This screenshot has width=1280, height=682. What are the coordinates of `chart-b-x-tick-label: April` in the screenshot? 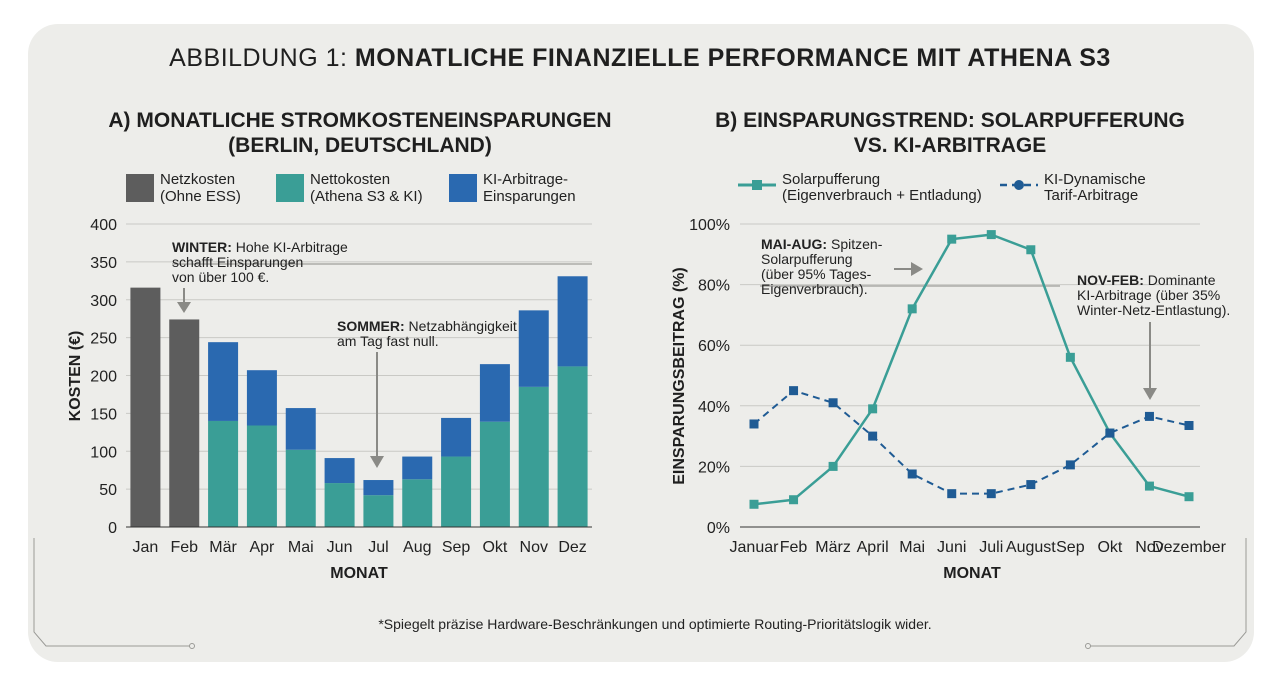 It's located at (873, 547).